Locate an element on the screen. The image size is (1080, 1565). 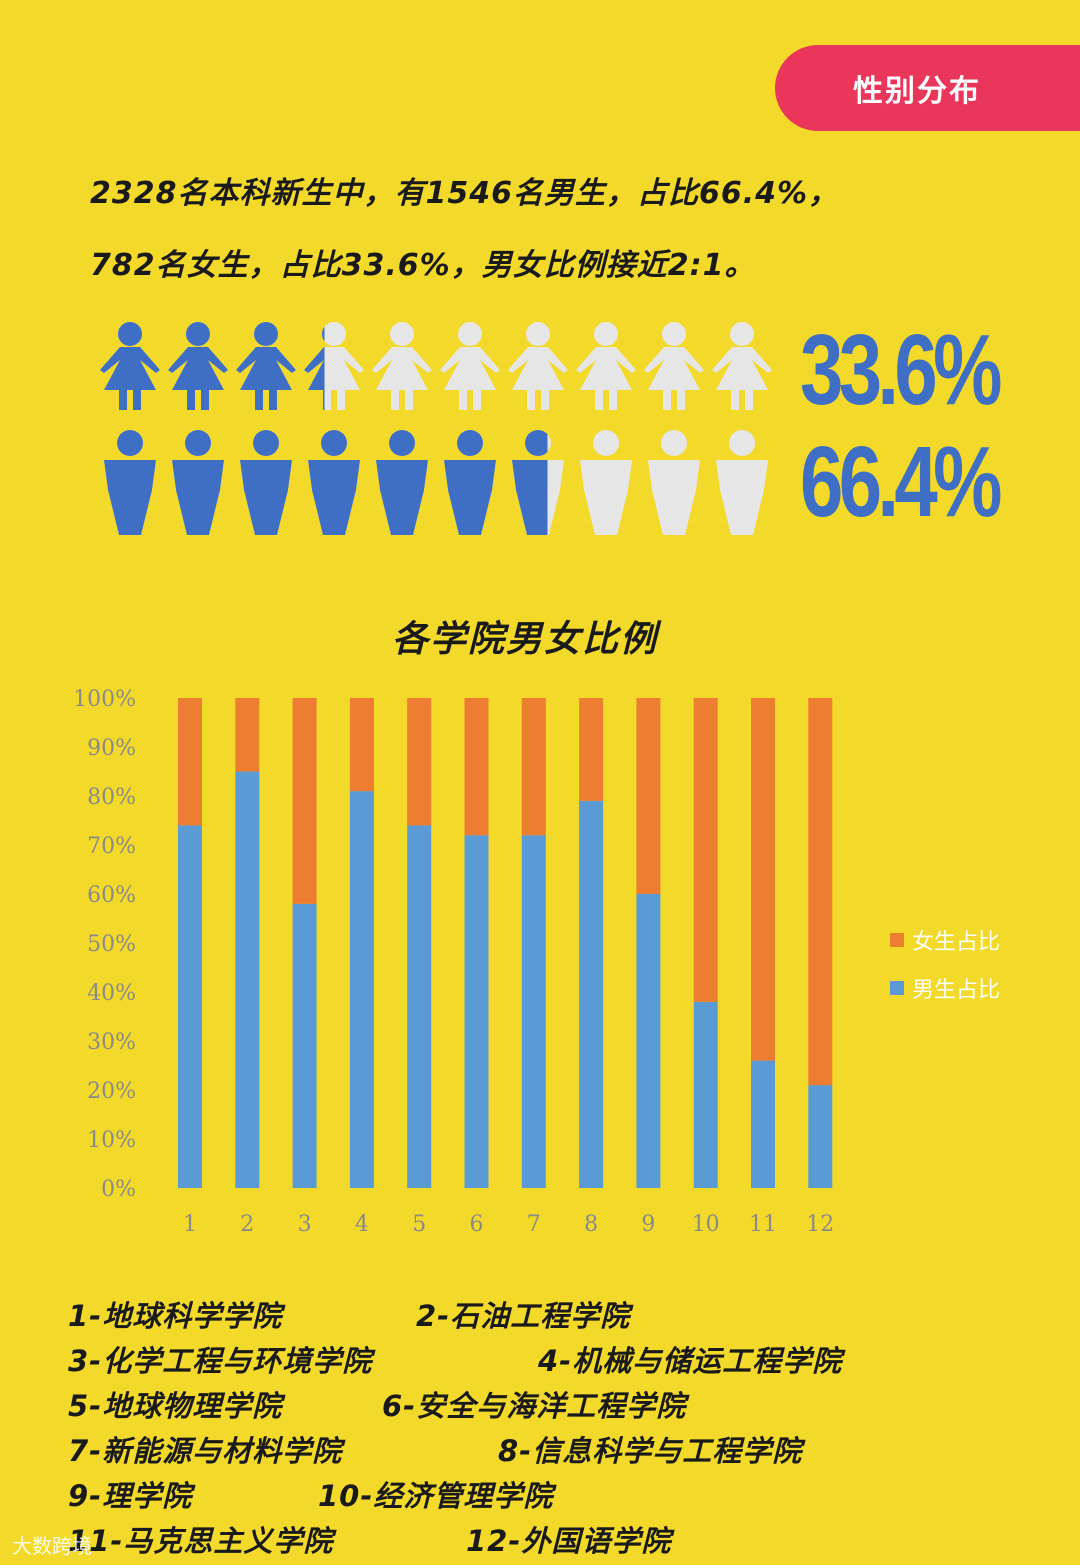
x-tick-label: 5 is located at coordinates (419, 1224).